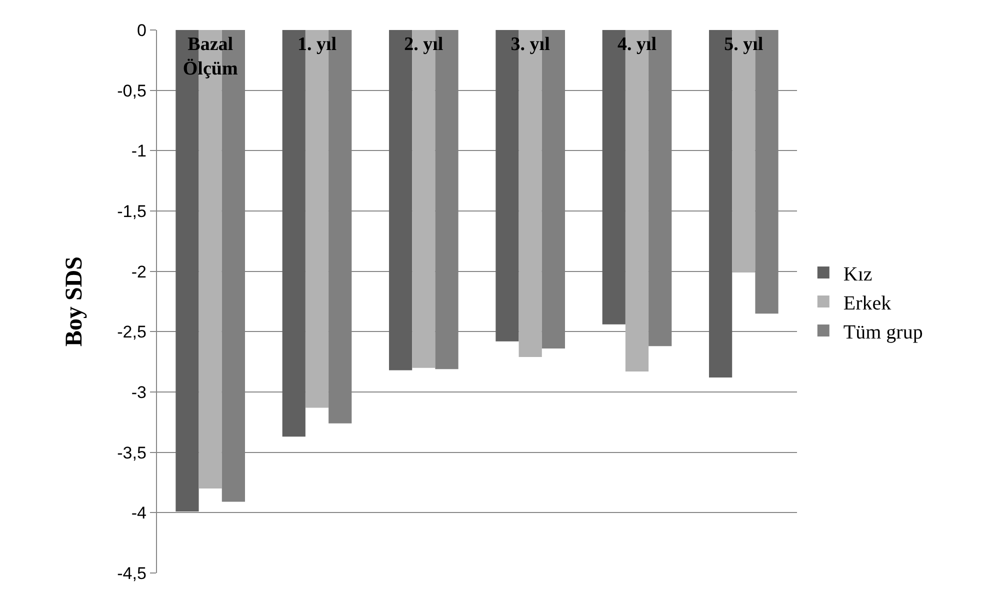 This screenshot has width=983, height=604. What do you see at coordinates (131, 211) in the screenshot?
I see `y-tick-label: -1,5` at bounding box center [131, 211].